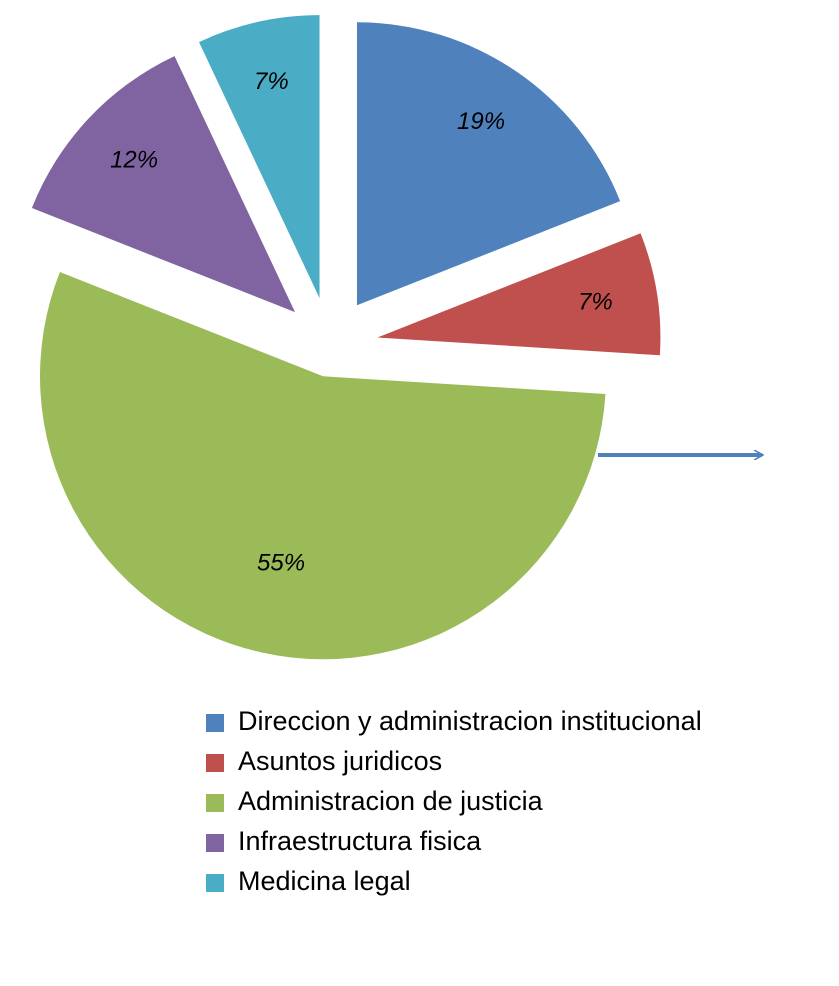 The width and height of the screenshot is (839, 986). Describe the element at coordinates (340, 761) in the screenshot. I see `legend-label: Asuntos juridicos` at that location.